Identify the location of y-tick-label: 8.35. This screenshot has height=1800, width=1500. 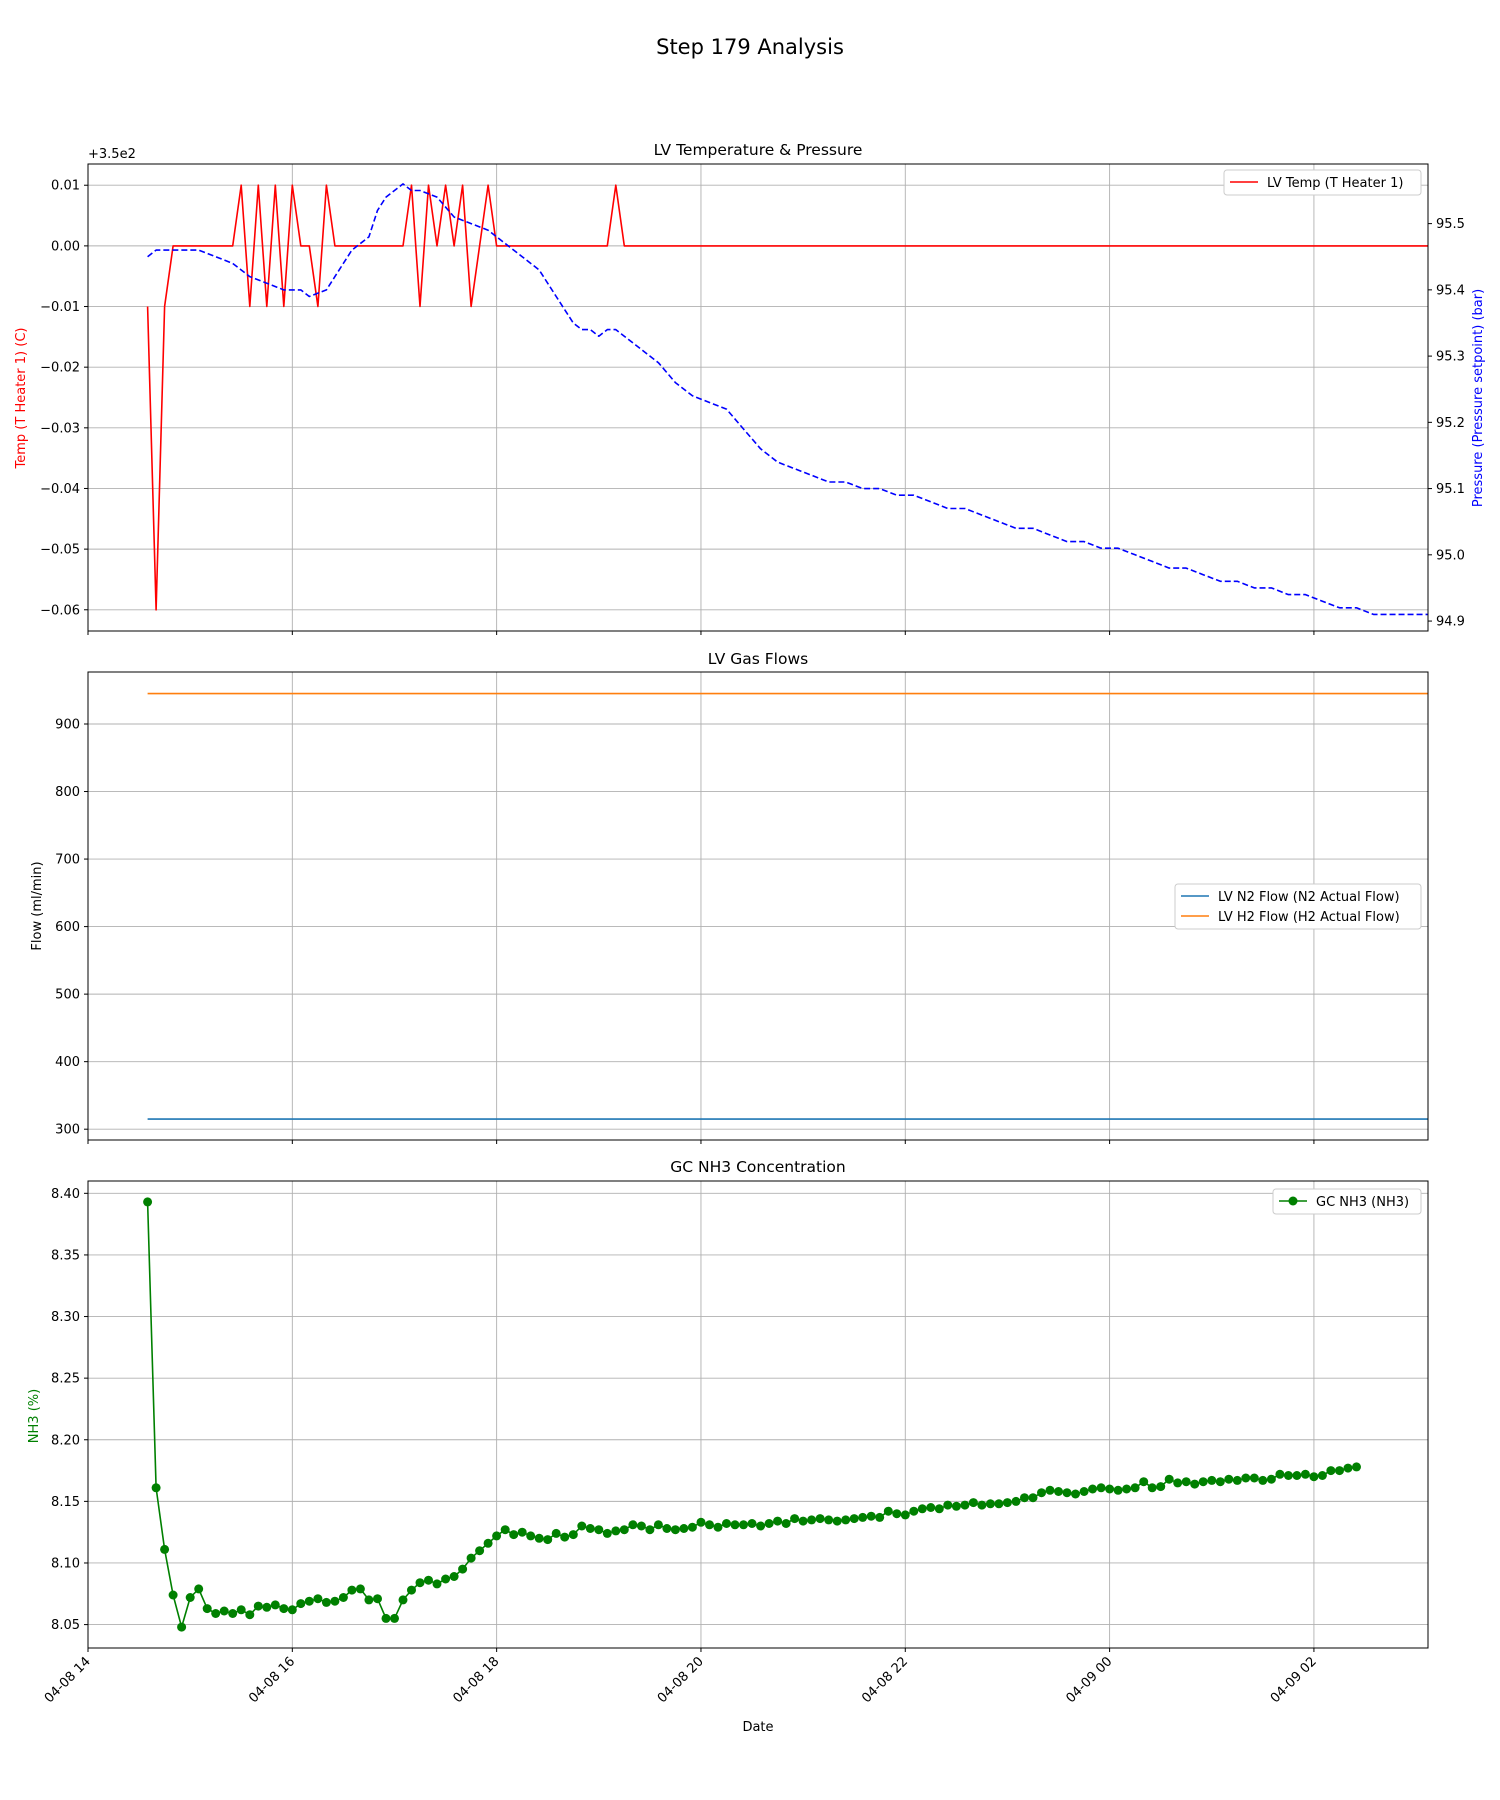
(65, 1255).